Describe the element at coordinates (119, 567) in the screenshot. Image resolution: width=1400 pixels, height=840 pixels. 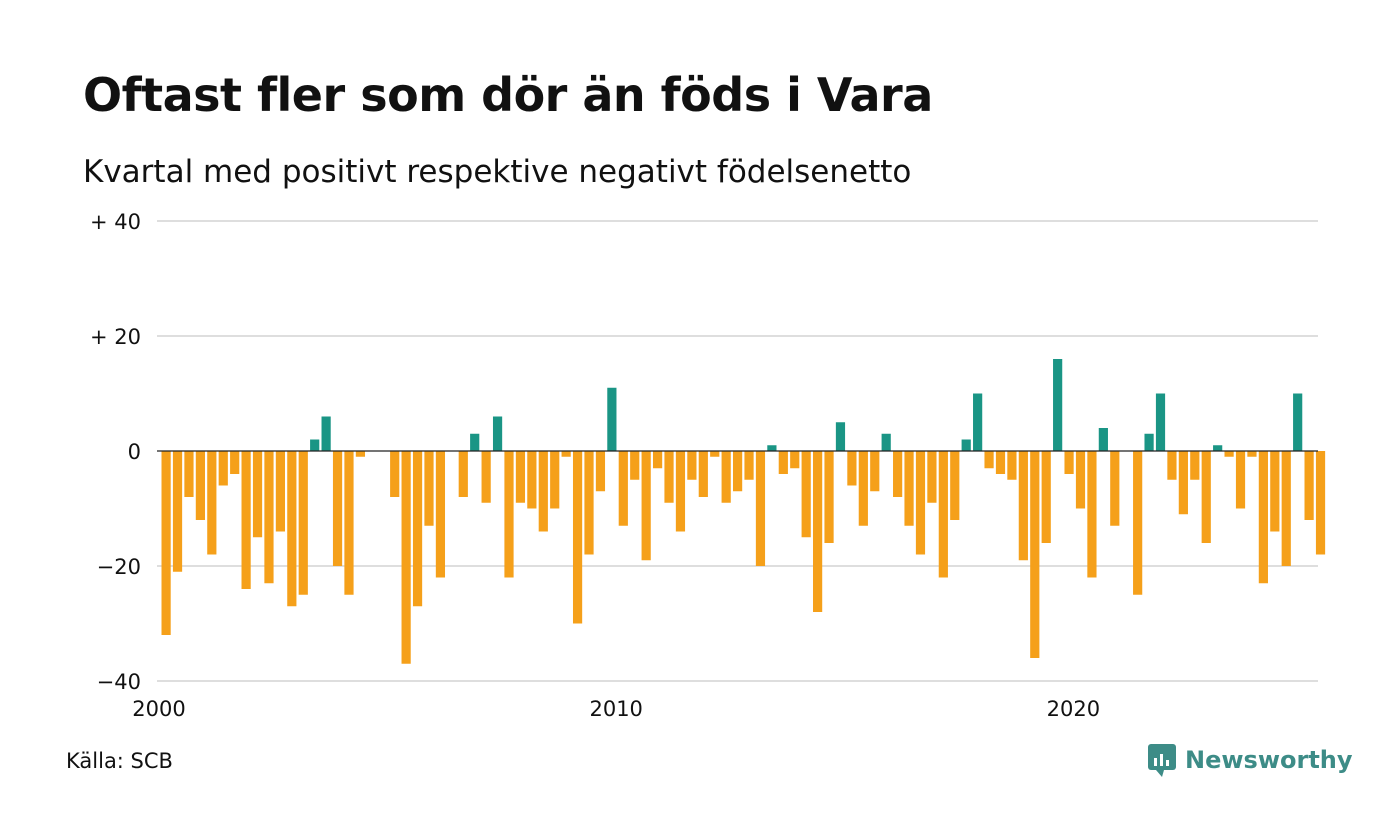
I see `y-tick-label: −20` at that location.